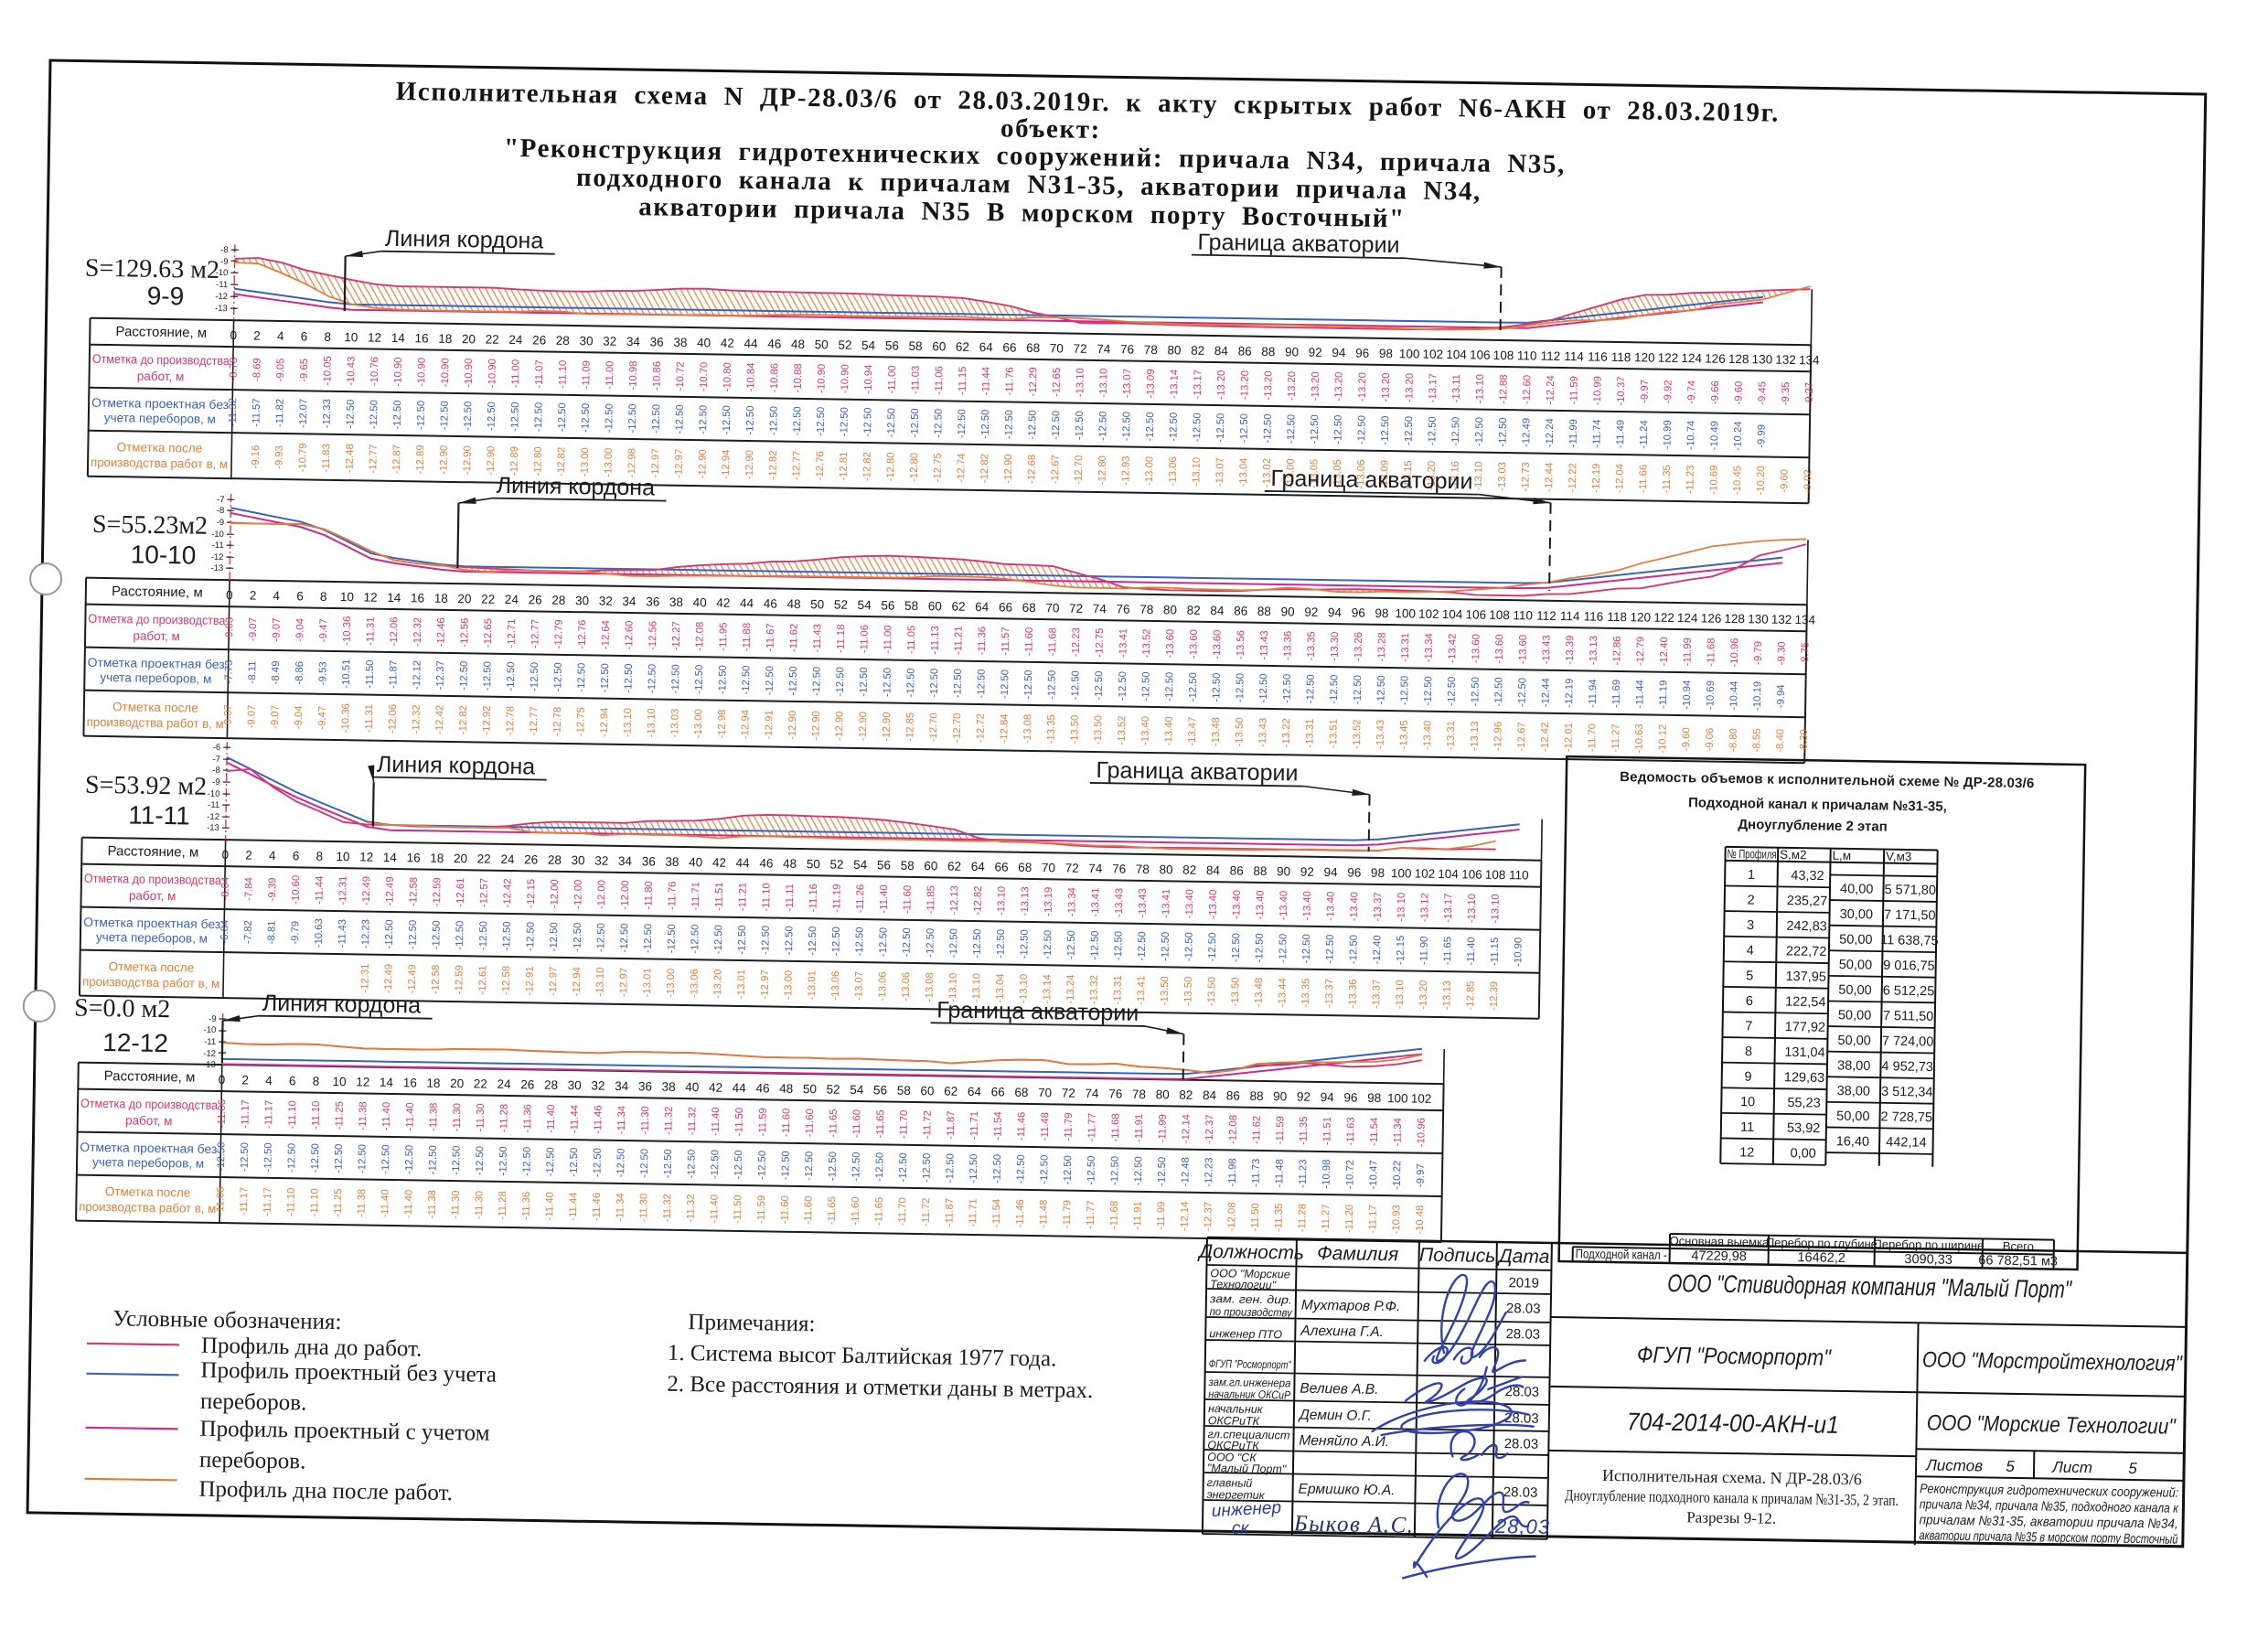  I want to click on svg-text: -12.61, so click(483, 979).